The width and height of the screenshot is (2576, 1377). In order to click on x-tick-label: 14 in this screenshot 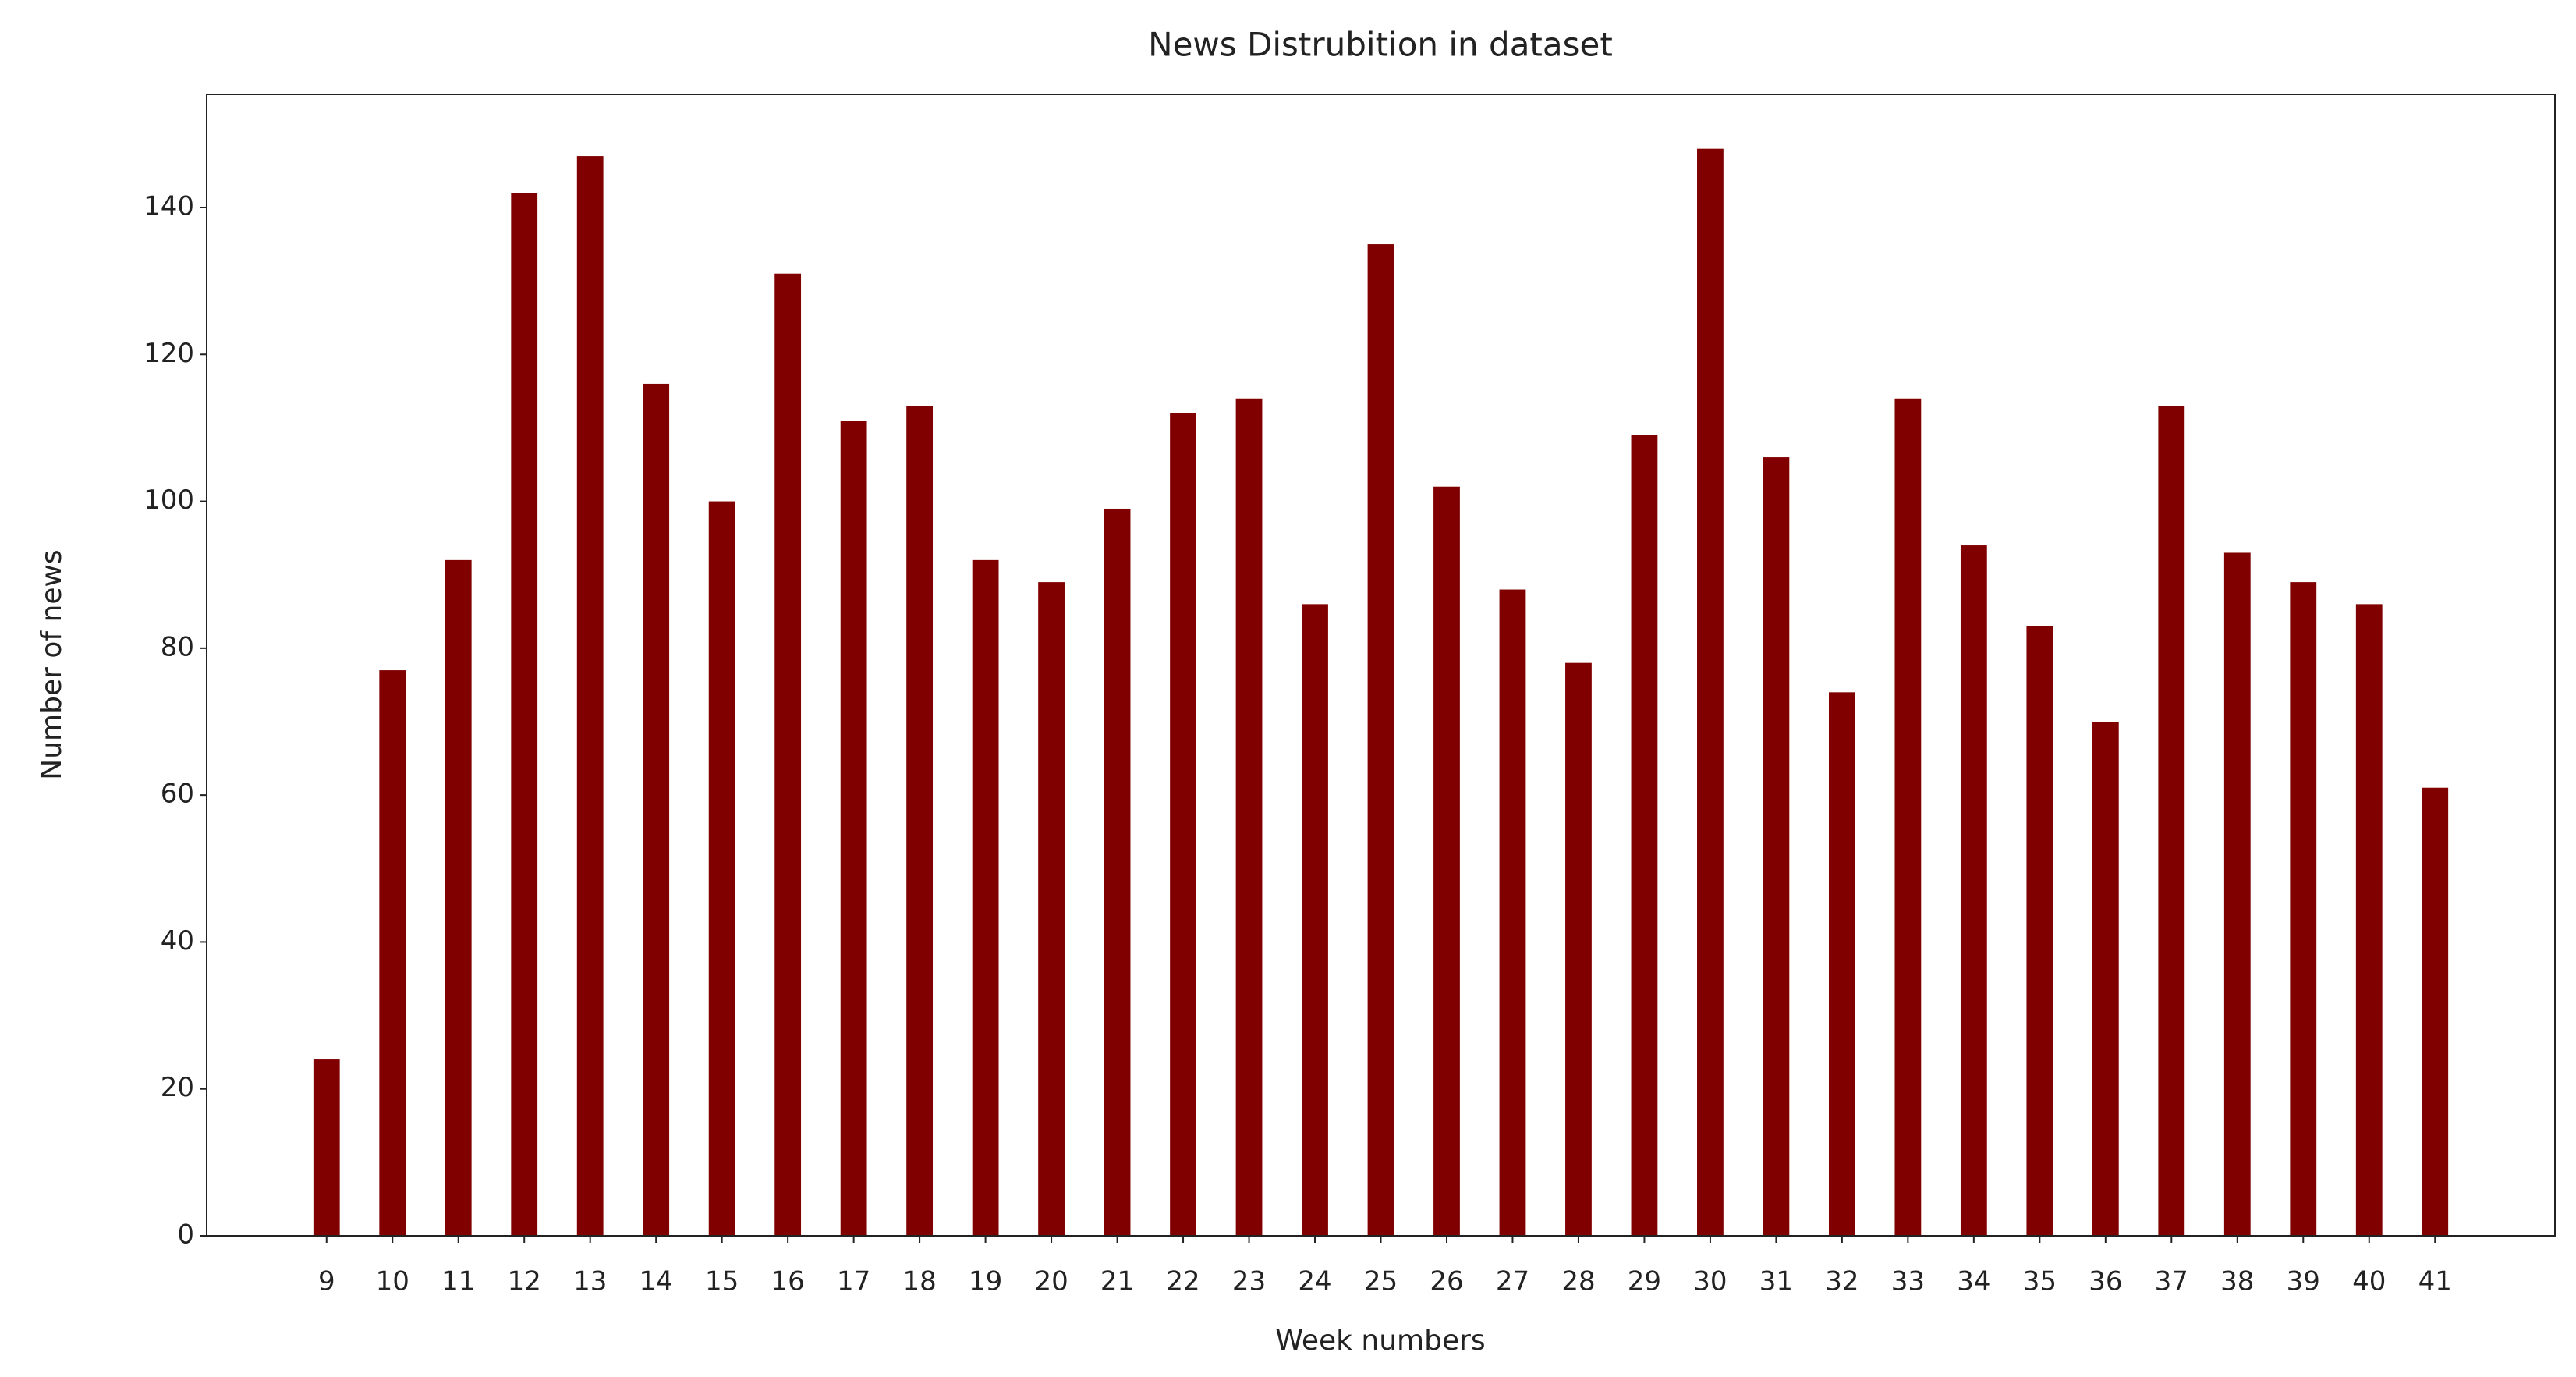, I will do `click(656, 1281)`.